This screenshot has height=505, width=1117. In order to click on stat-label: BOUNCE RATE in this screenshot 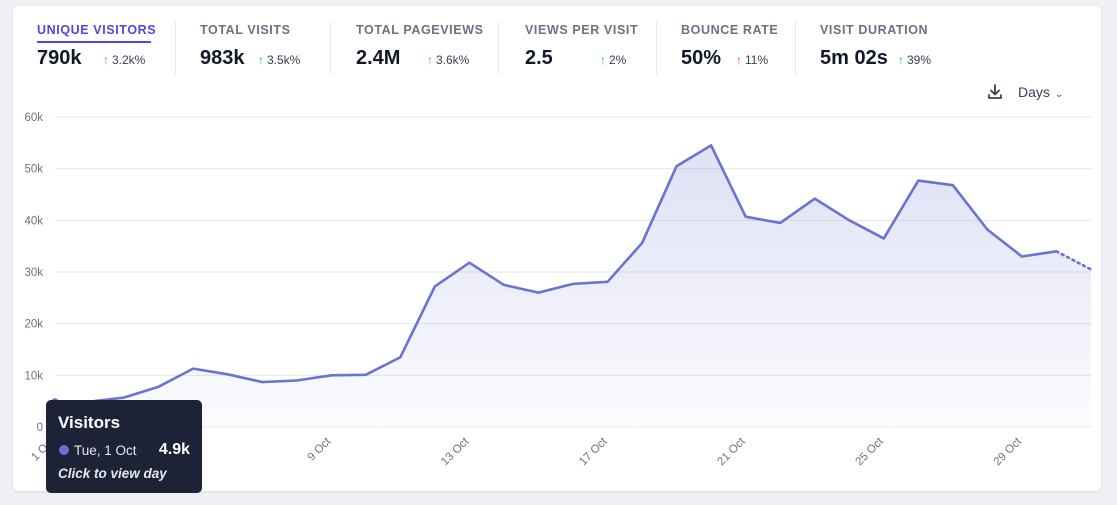, I will do `click(730, 30)`.